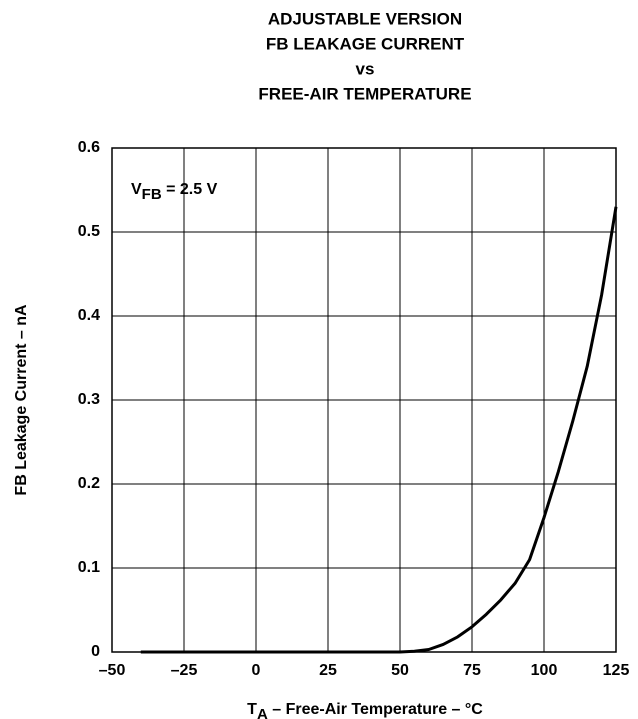  I want to click on x-tick-label: 50, so click(400, 670).